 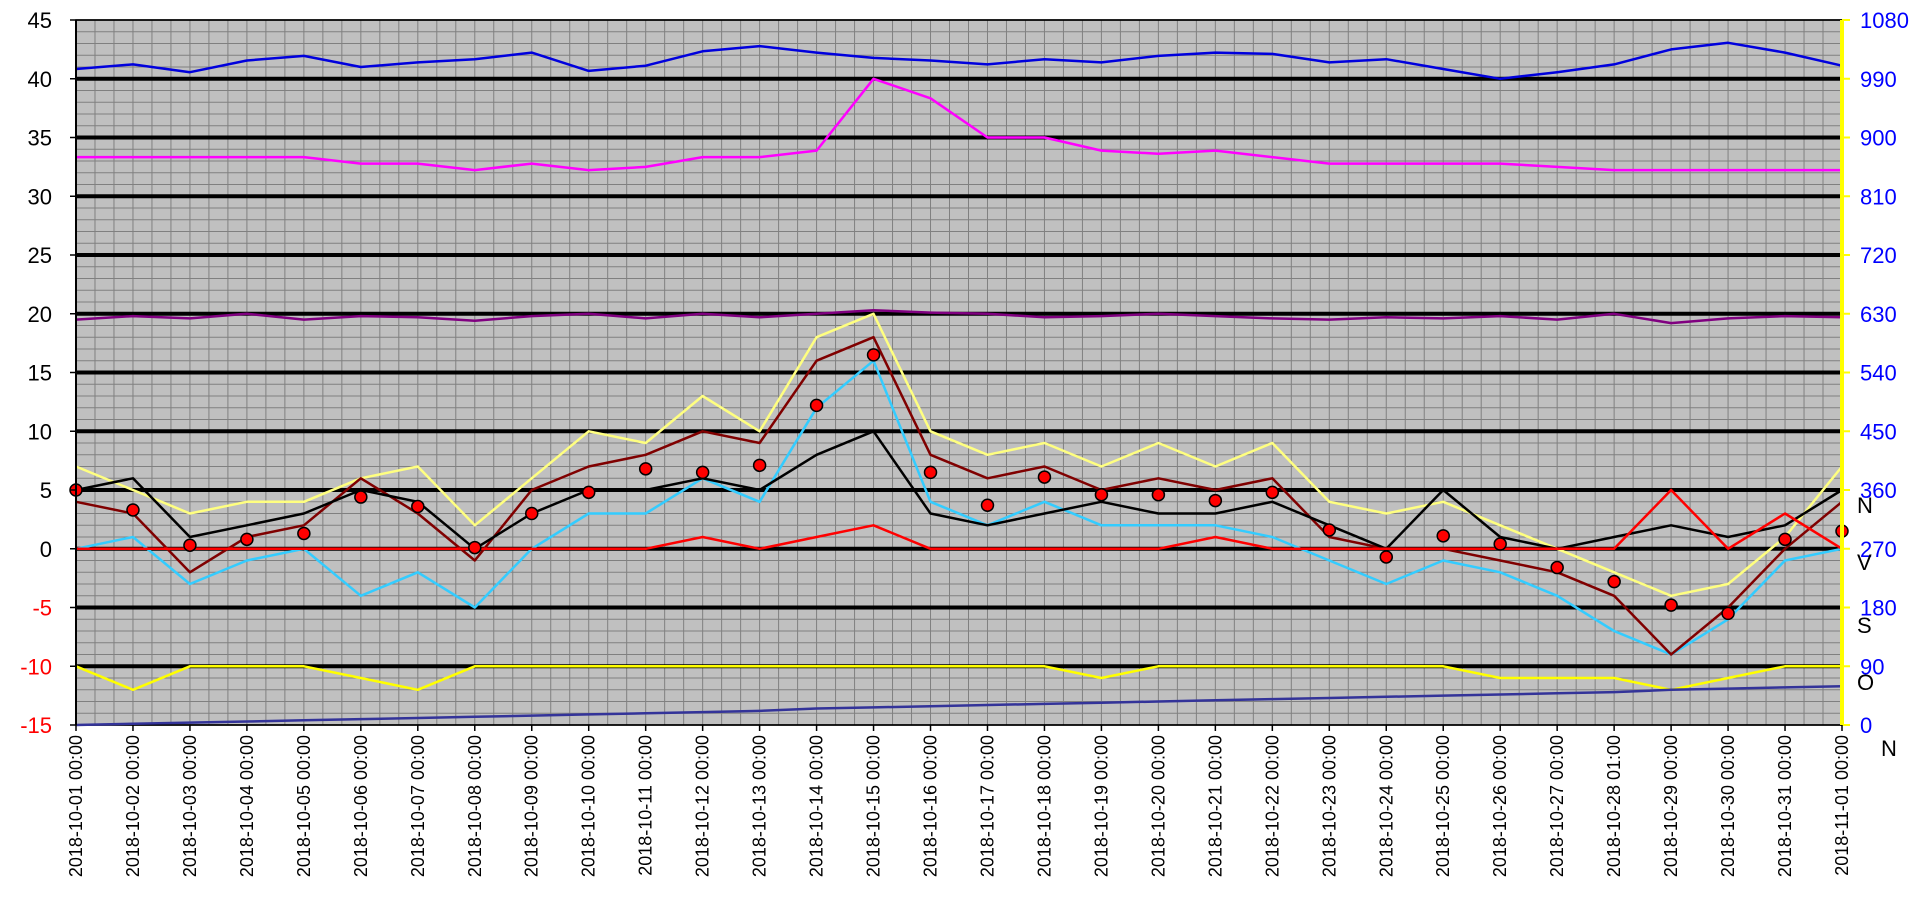 I want to click on right-y-tick-label: 450, so click(x=1878, y=431).